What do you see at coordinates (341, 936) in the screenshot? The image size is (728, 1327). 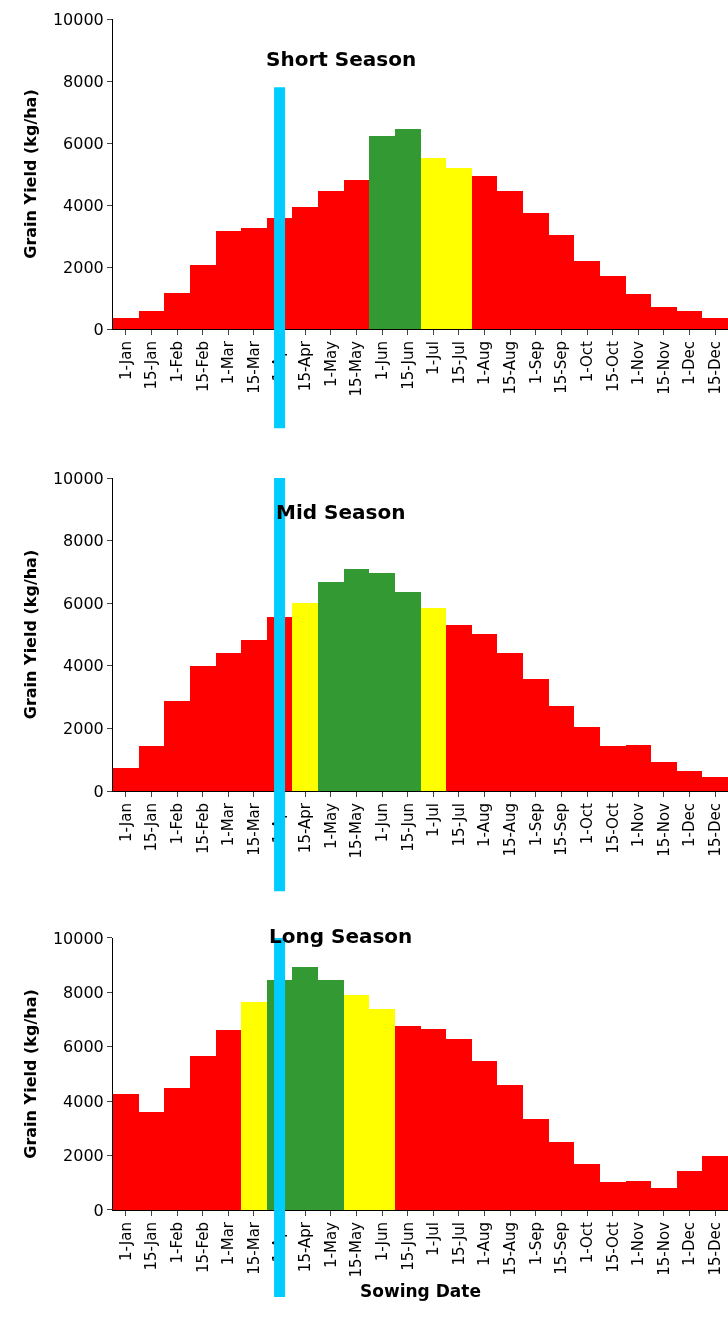 I see `chart-title: Long Season` at bounding box center [341, 936].